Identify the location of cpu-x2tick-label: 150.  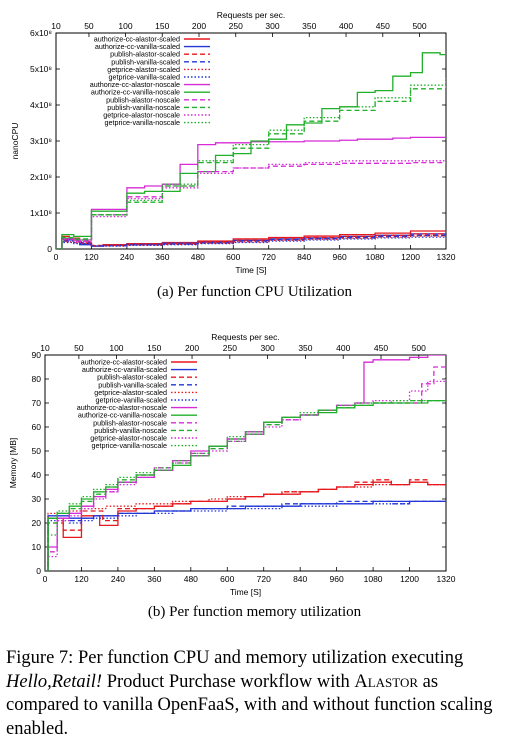
(162, 26).